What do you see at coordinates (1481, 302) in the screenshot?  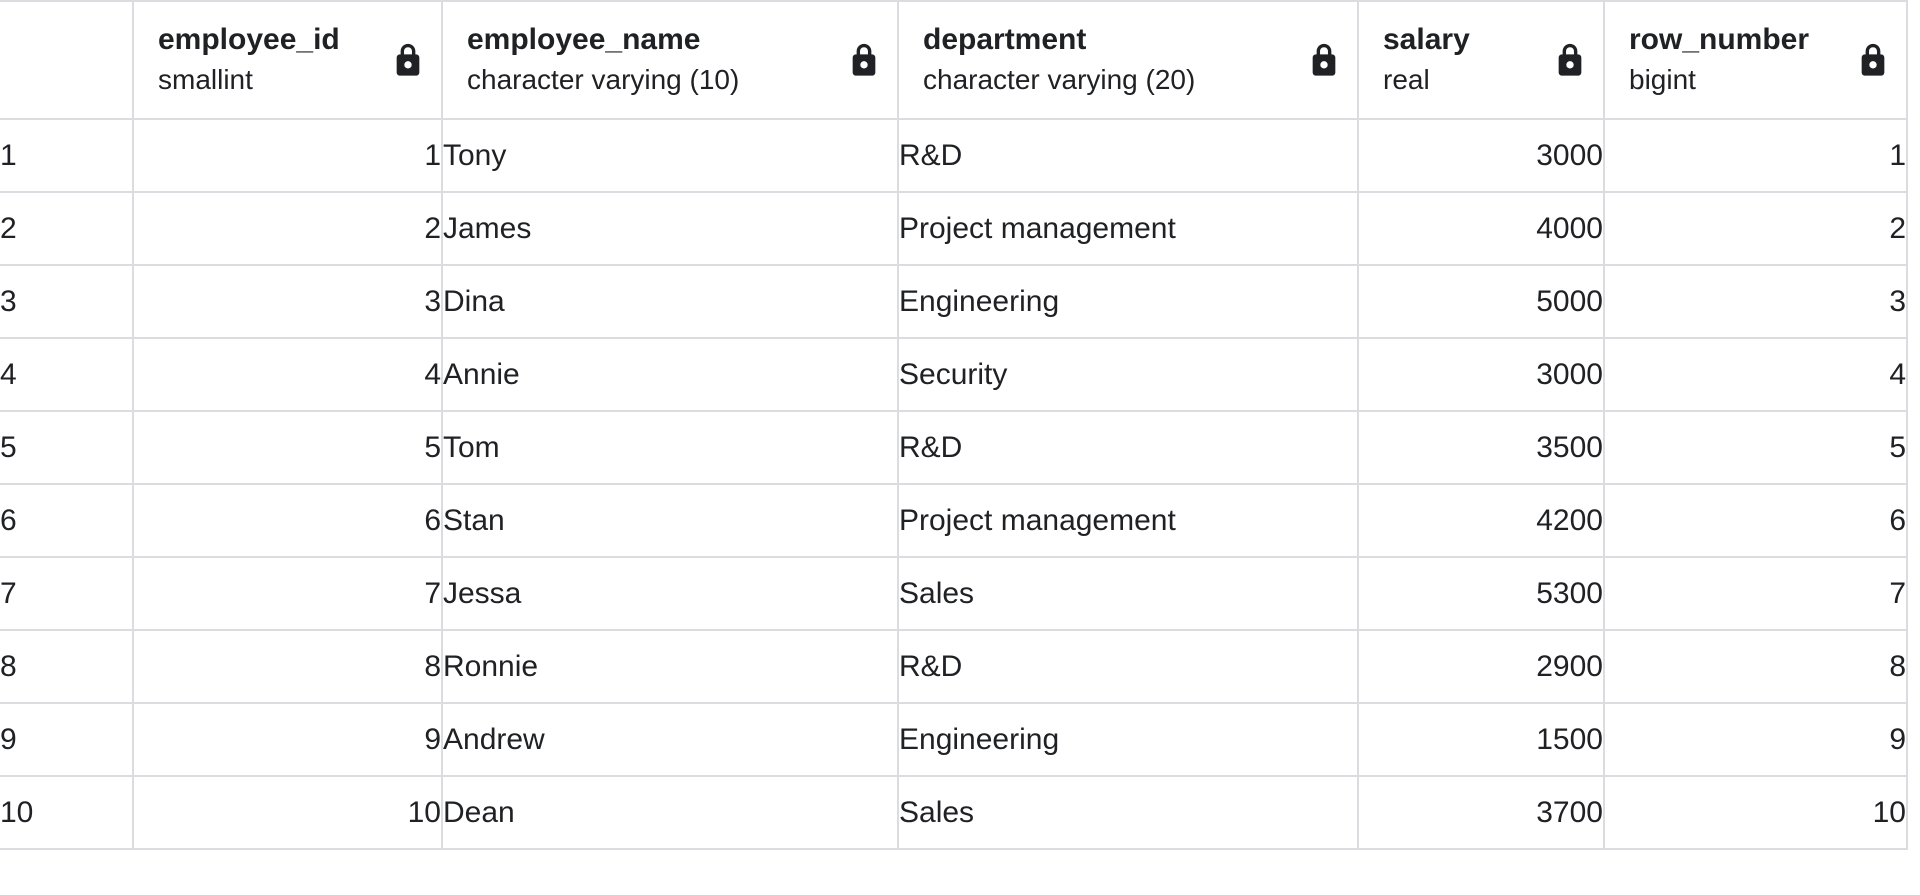 I see `cell-salary: 5000` at bounding box center [1481, 302].